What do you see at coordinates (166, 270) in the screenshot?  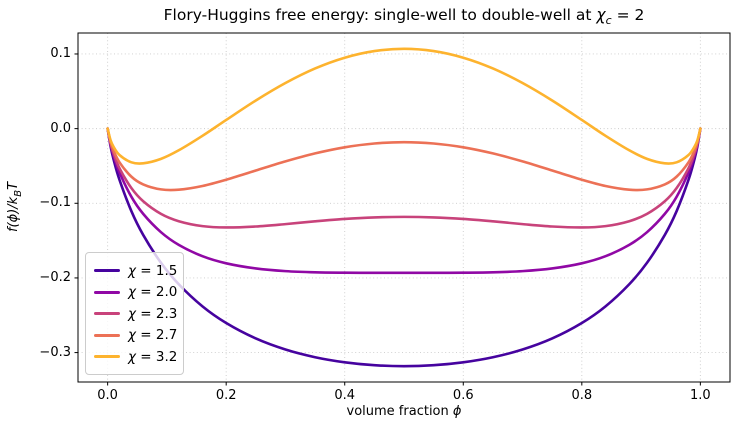 I see `legend-chi-value: 1.5` at bounding box center [166, 270].